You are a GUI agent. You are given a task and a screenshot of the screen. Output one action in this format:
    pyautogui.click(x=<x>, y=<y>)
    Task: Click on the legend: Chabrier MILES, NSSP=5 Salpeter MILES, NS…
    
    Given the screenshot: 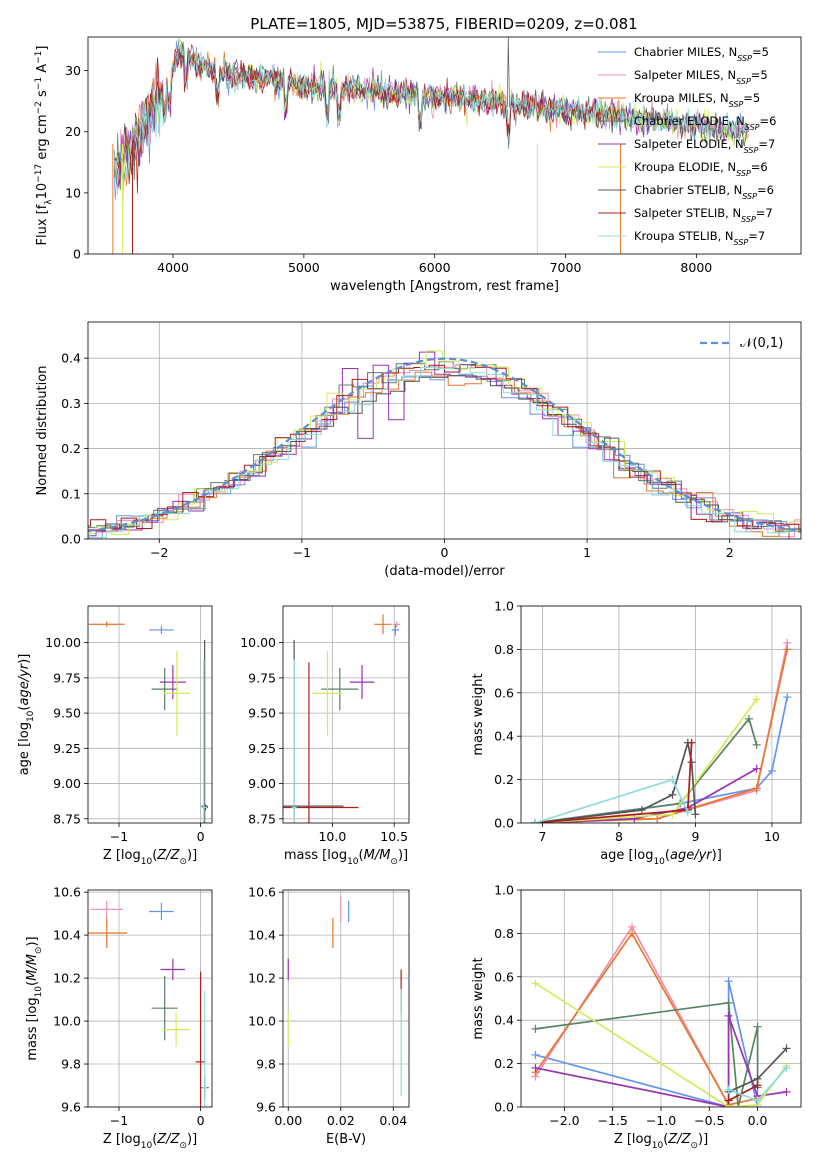 What is the action you would take?
    pyautogui.click(x=687, y=146)
    